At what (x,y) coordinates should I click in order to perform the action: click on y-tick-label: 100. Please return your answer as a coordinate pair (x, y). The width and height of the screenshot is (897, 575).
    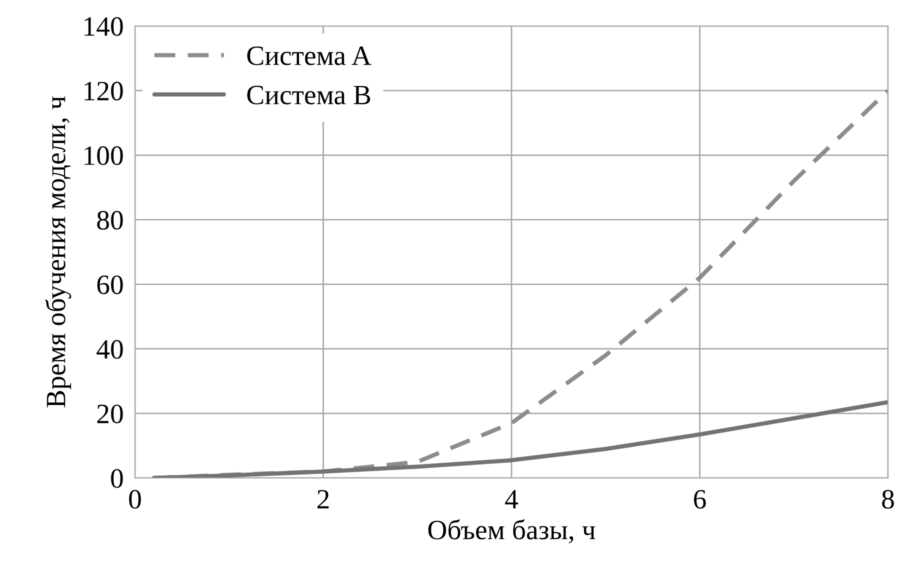
    Looking at the image, I should click on (103, 156).